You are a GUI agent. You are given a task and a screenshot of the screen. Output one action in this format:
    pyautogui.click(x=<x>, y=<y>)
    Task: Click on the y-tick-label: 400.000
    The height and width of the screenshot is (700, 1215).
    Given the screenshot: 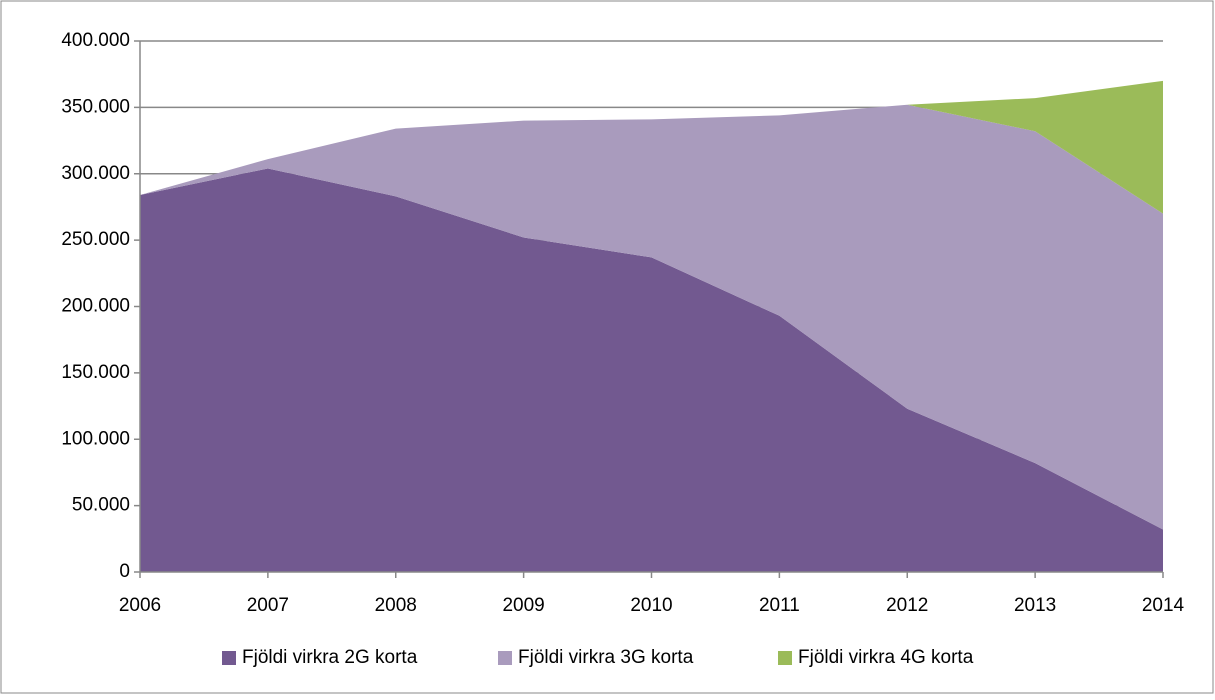 What is the action you would take?
    pyautogui.click(x=95, y=40)
    